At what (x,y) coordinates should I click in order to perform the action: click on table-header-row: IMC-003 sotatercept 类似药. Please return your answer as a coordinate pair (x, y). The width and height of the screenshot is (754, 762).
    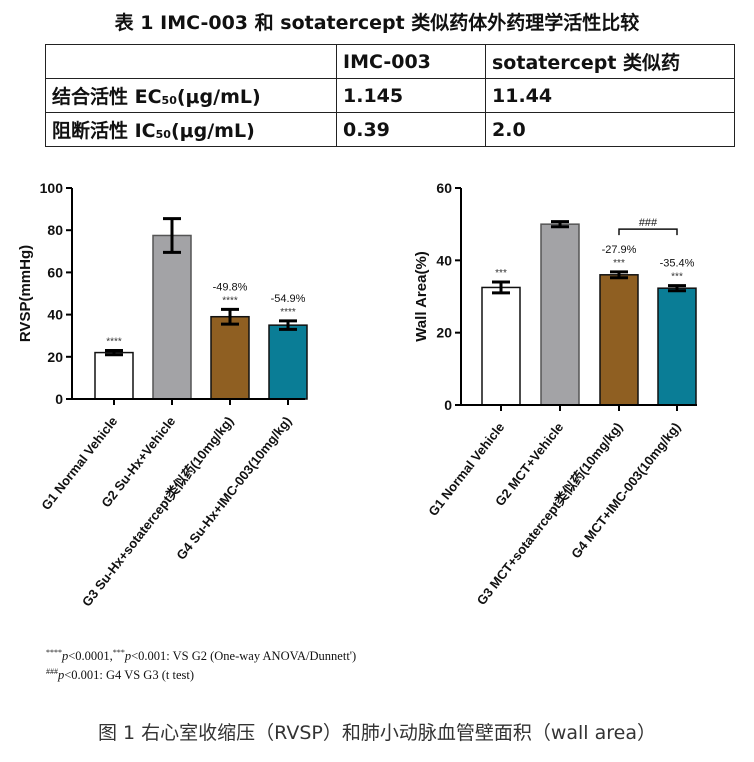
    Looking at the image, I should click on (390, 61).